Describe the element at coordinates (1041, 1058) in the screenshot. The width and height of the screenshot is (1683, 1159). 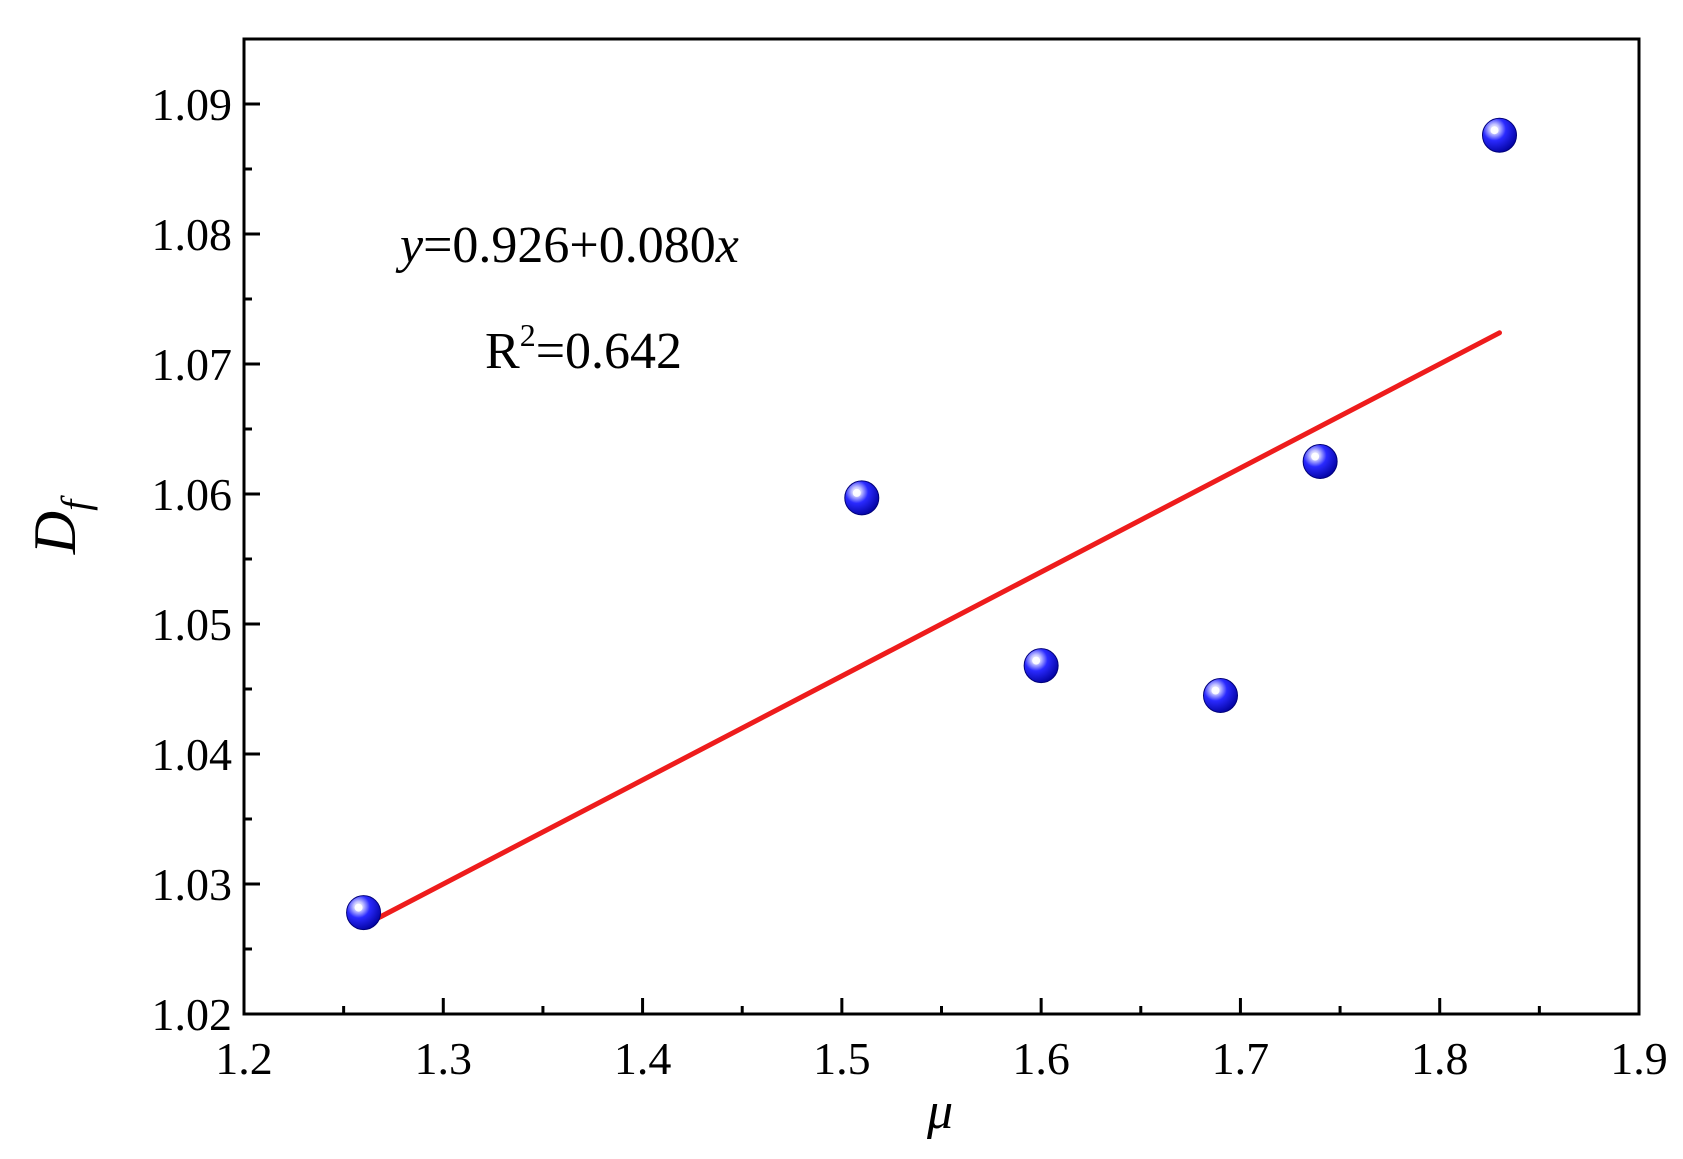
I see `x-tick-label: 1.6` at that location.